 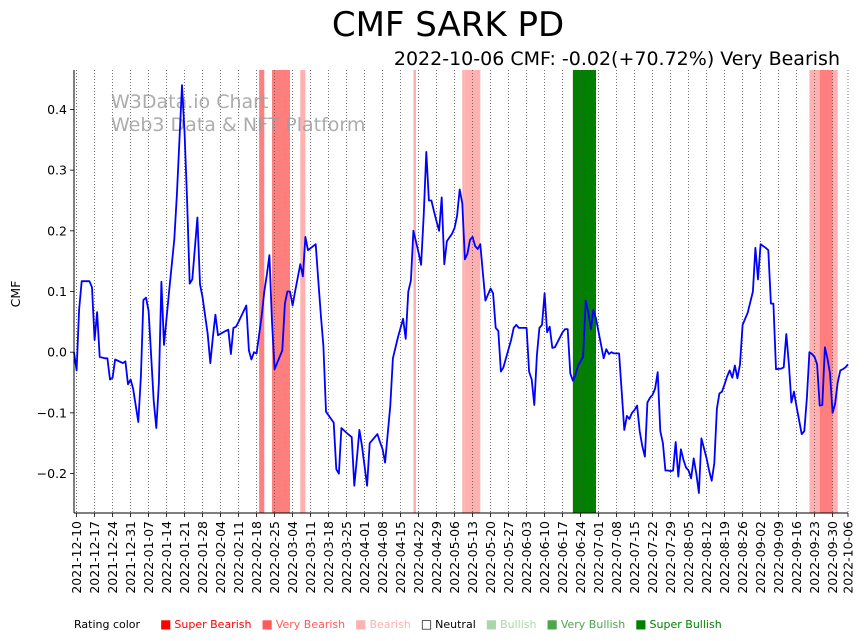 What do you see at coordinates (472, 557) in the screenshot?
I see `x-tick-label: 2022-05-13` at bounding box center [472, 557].